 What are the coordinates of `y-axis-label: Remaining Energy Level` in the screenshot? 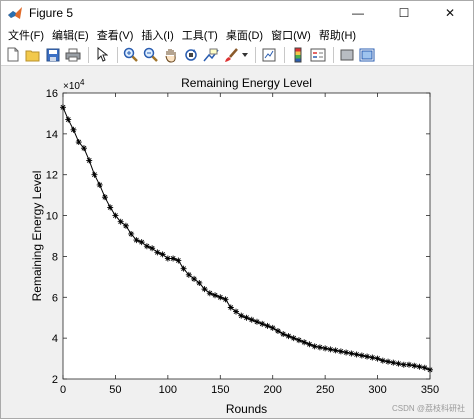 It's located at (37, 236).